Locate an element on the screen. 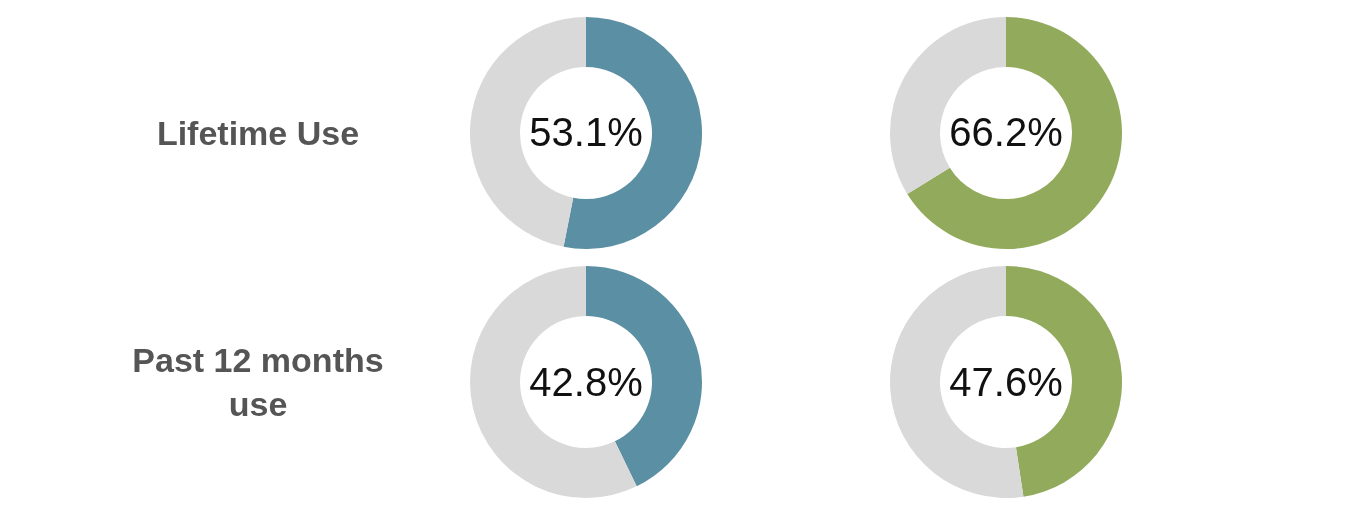  text: Lifetime Use is located at coordinates (258, 133).